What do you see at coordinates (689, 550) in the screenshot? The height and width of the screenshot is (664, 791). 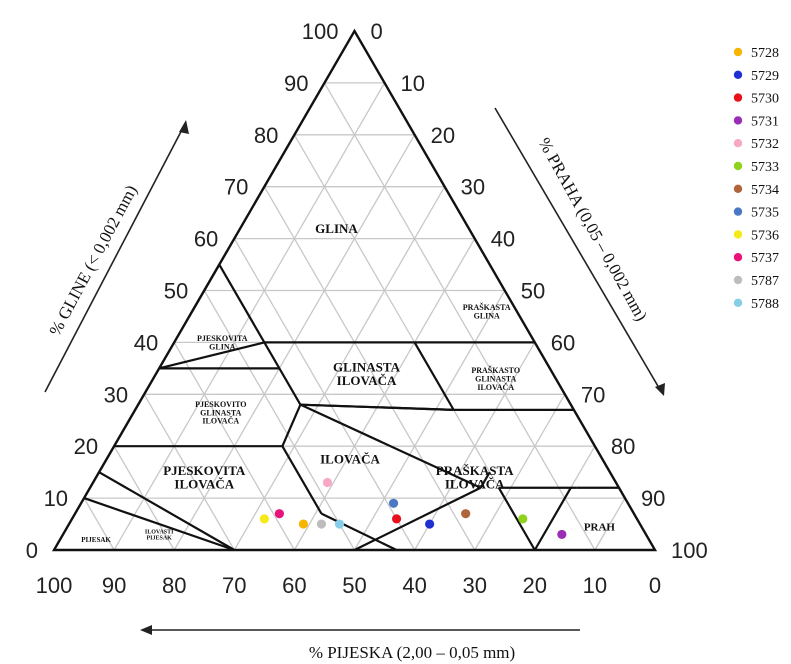 I see `silt-tick-label: 100` at bounding box center [689, 550].